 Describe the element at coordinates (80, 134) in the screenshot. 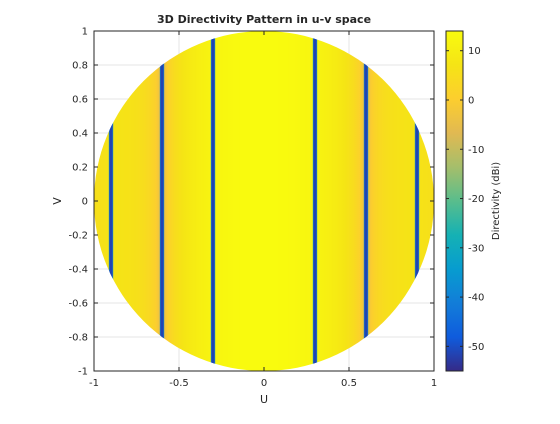

I see `y-tick-label: 0.4` at that location.